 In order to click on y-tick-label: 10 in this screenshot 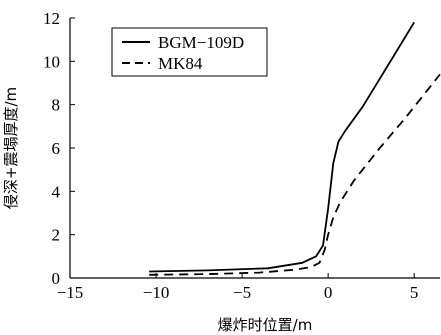, I will do `click(51, 61)`.